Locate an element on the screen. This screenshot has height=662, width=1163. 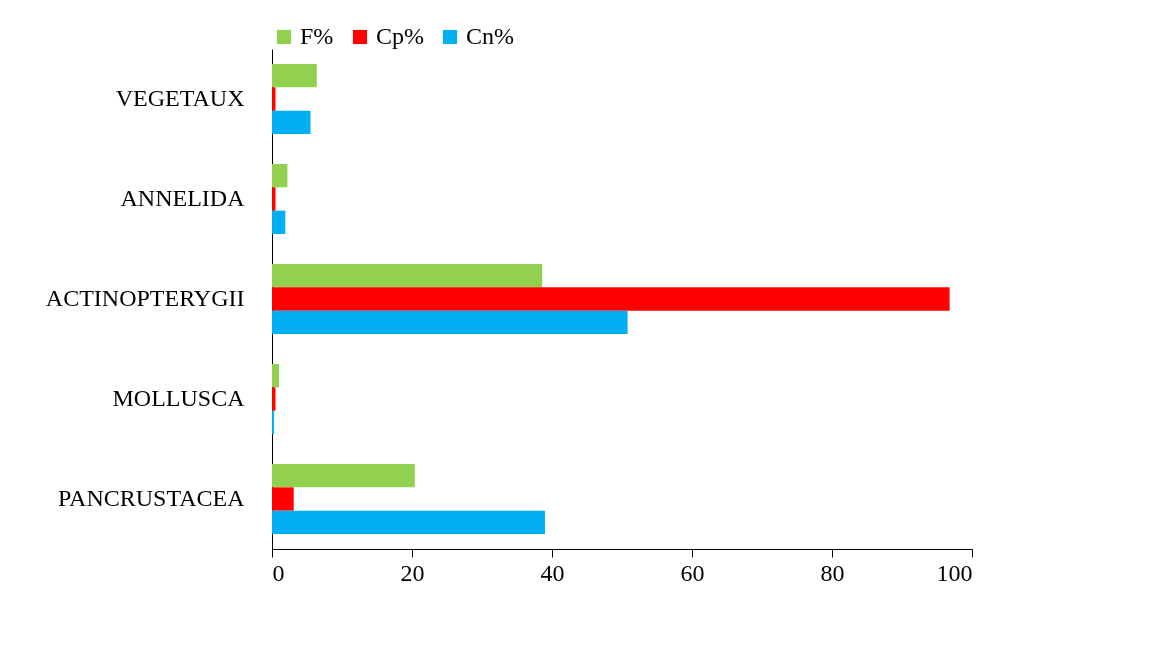
x-tick-label: 40 is located at coordinates (552, 572).